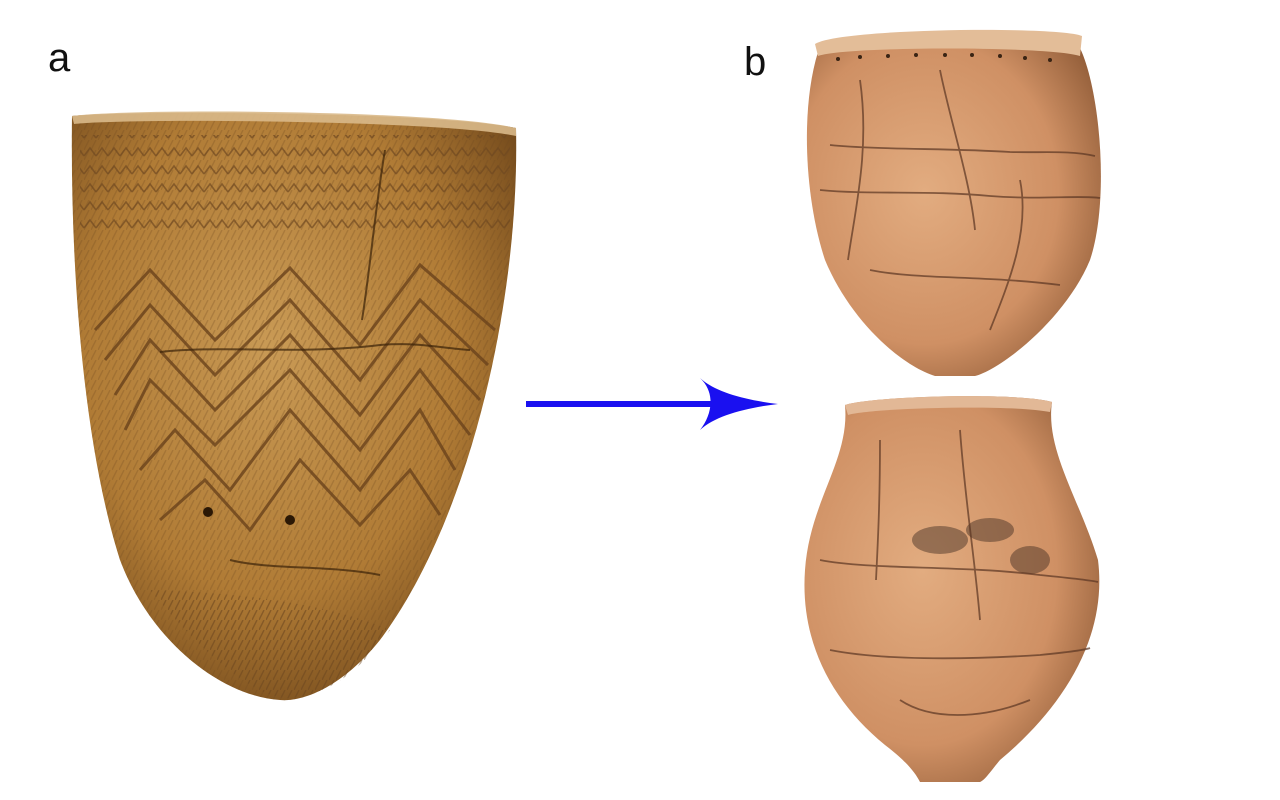 The image size is (1280, 800). Describe the element at coordinates (652, 404) in the screenshot. I see `arrow-right-icon` at that location.